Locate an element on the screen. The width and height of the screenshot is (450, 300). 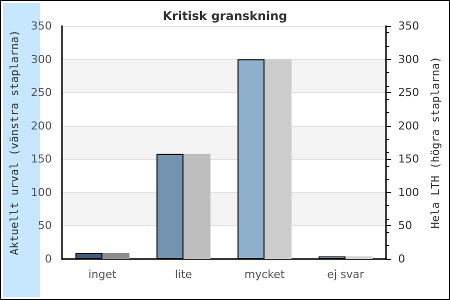
y-tick-label: 0 is located at coordinates (48, 259).